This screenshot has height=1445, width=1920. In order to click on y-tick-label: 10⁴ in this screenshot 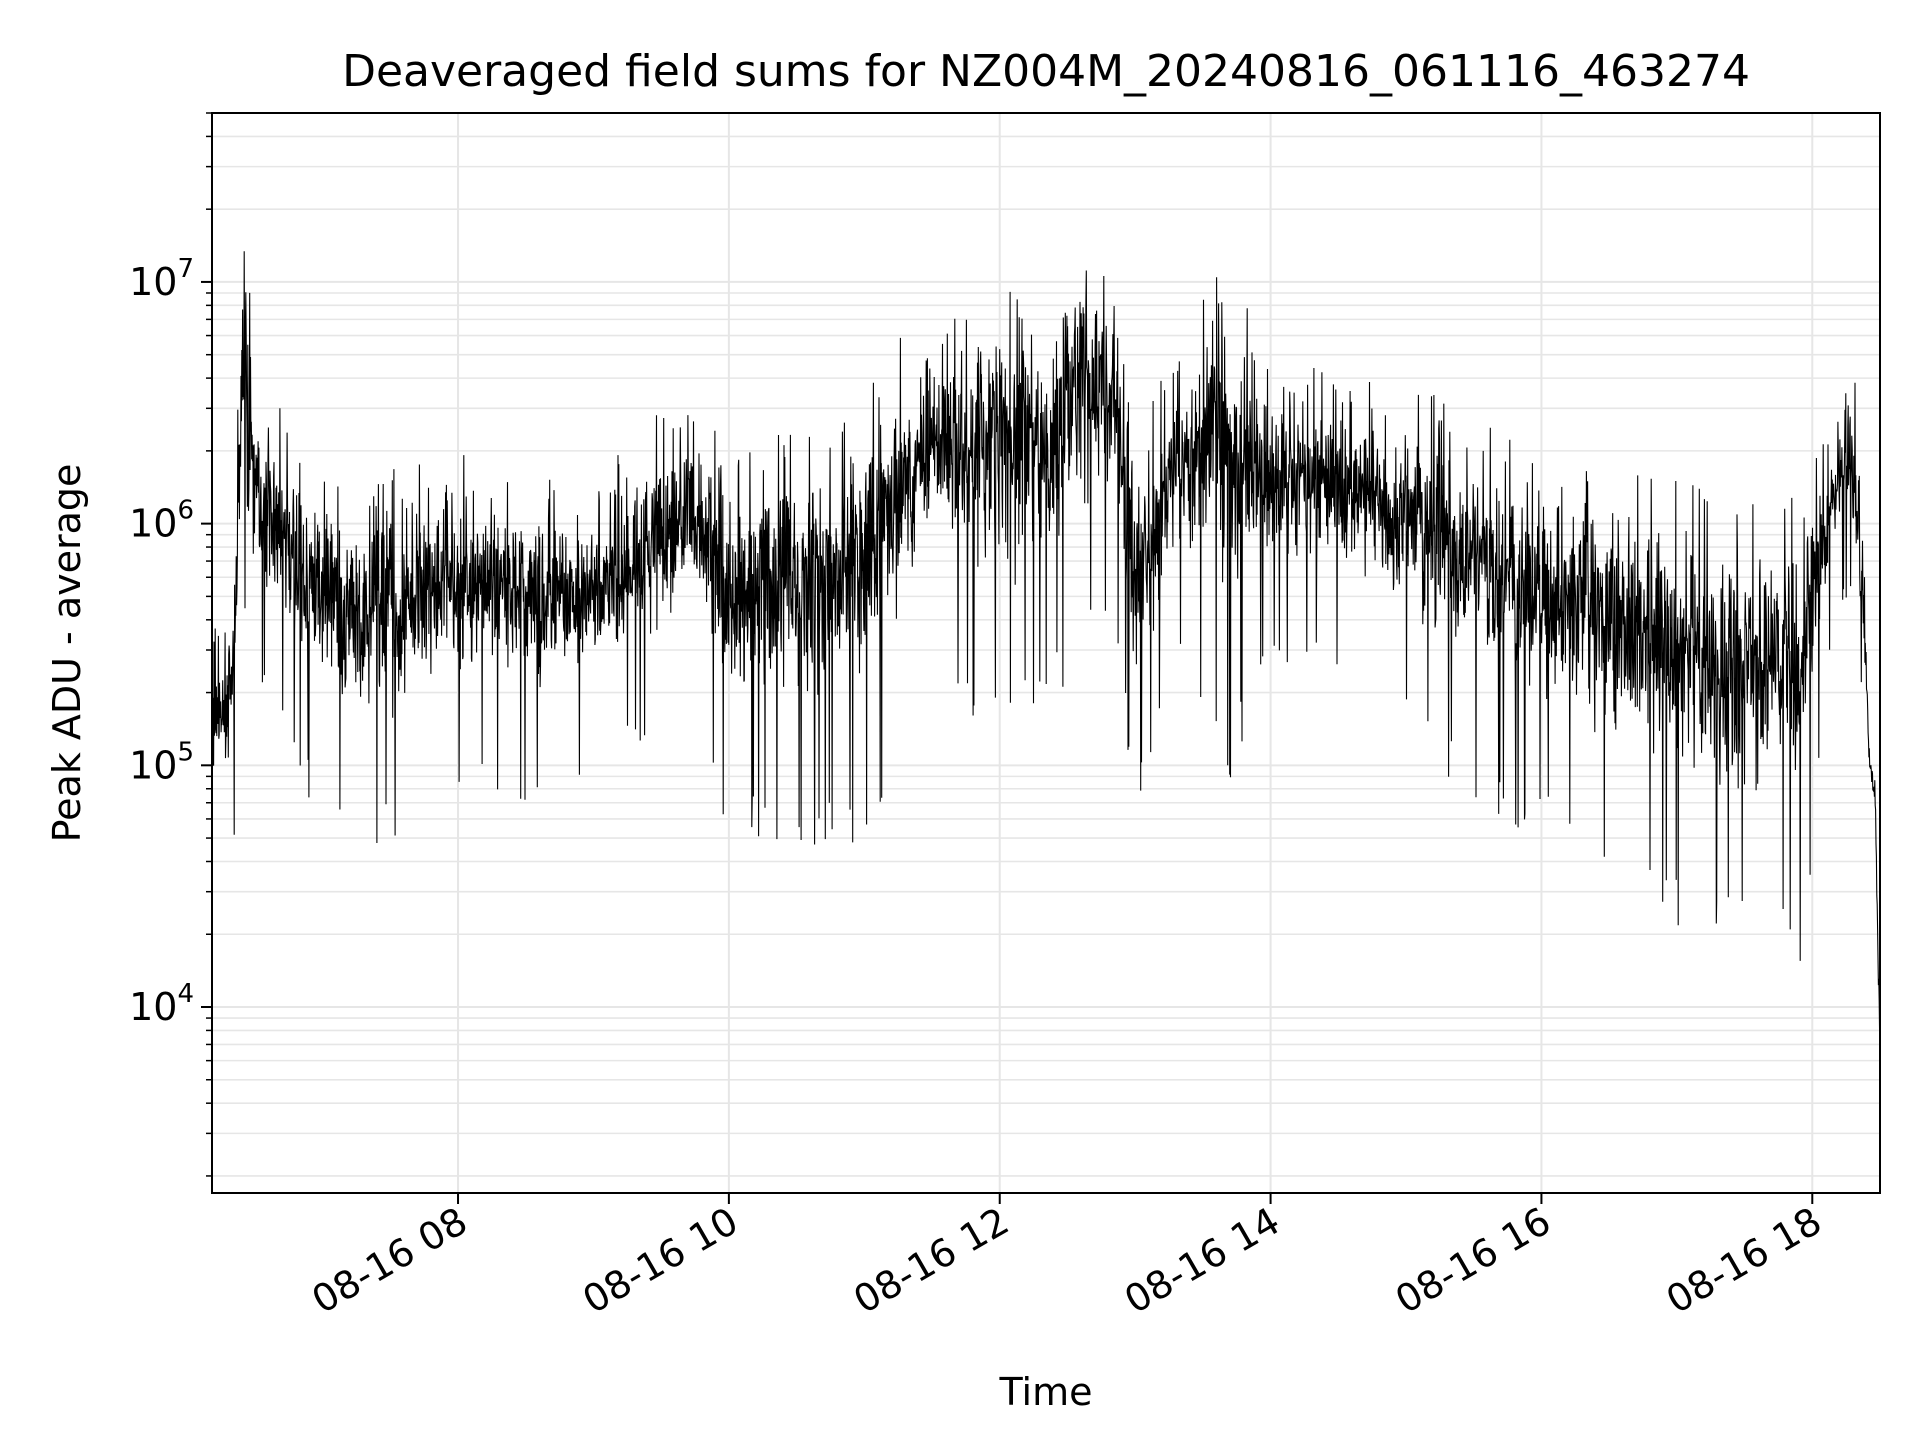, I will do `click(161, 1004)`.